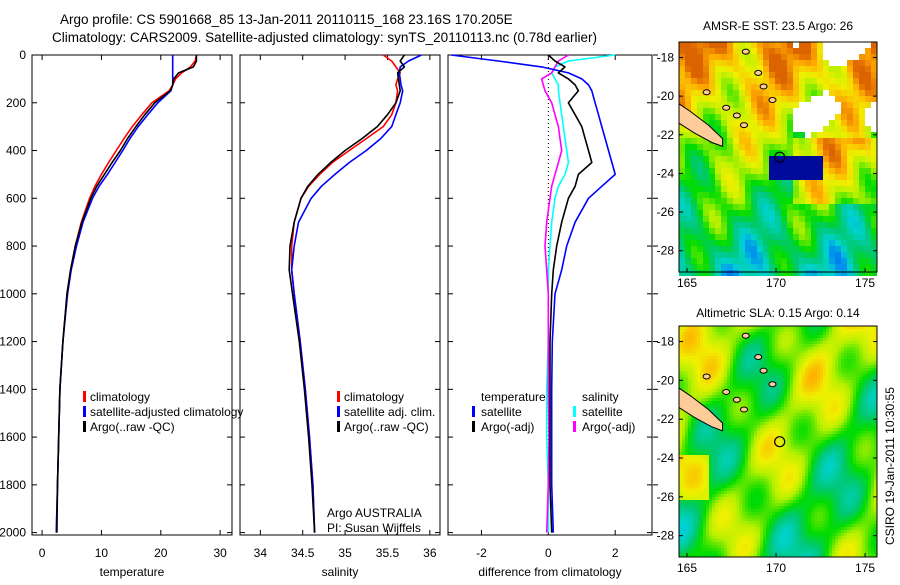 This screenshot has height=585, width=900. Describe the element at coordinates (865, 283) in the screenshot. I see `x-tick-label: 175` at that location.